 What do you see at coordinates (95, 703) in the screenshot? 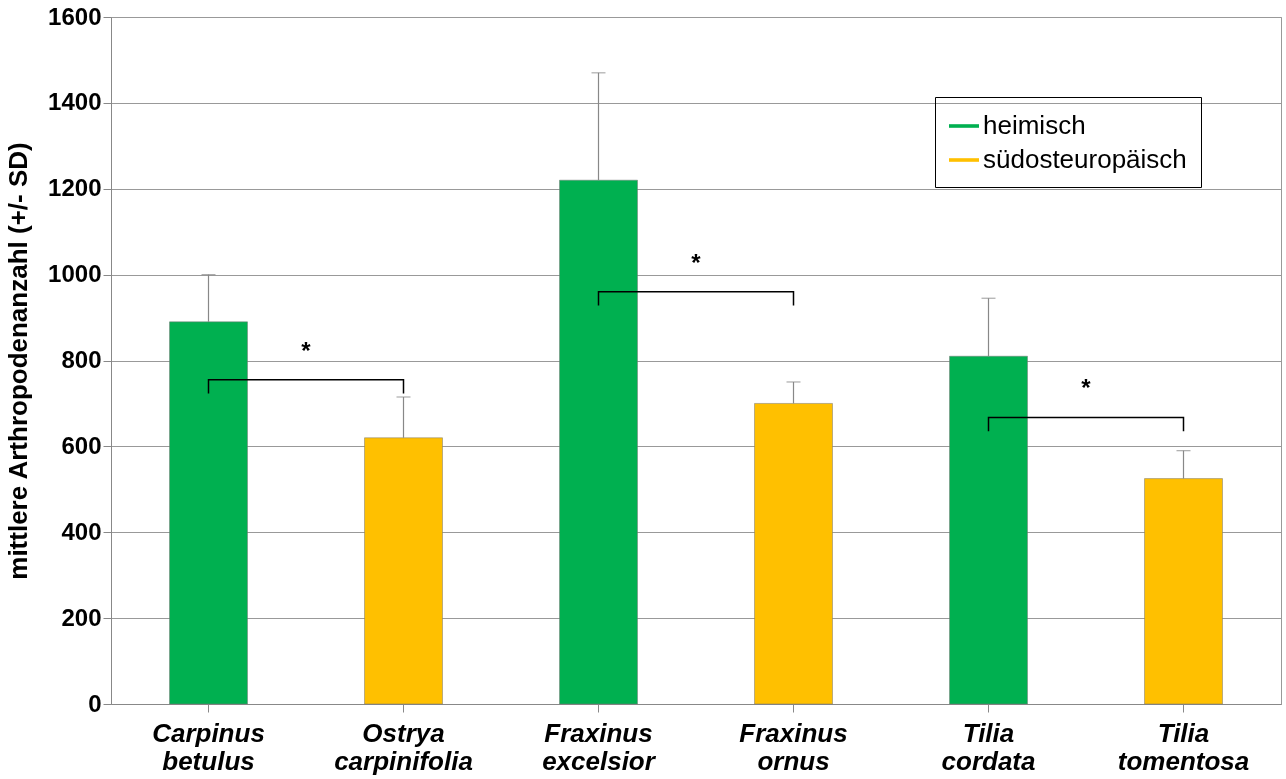
I see `y-tick-label: 0` at bounding box center [95, 703].